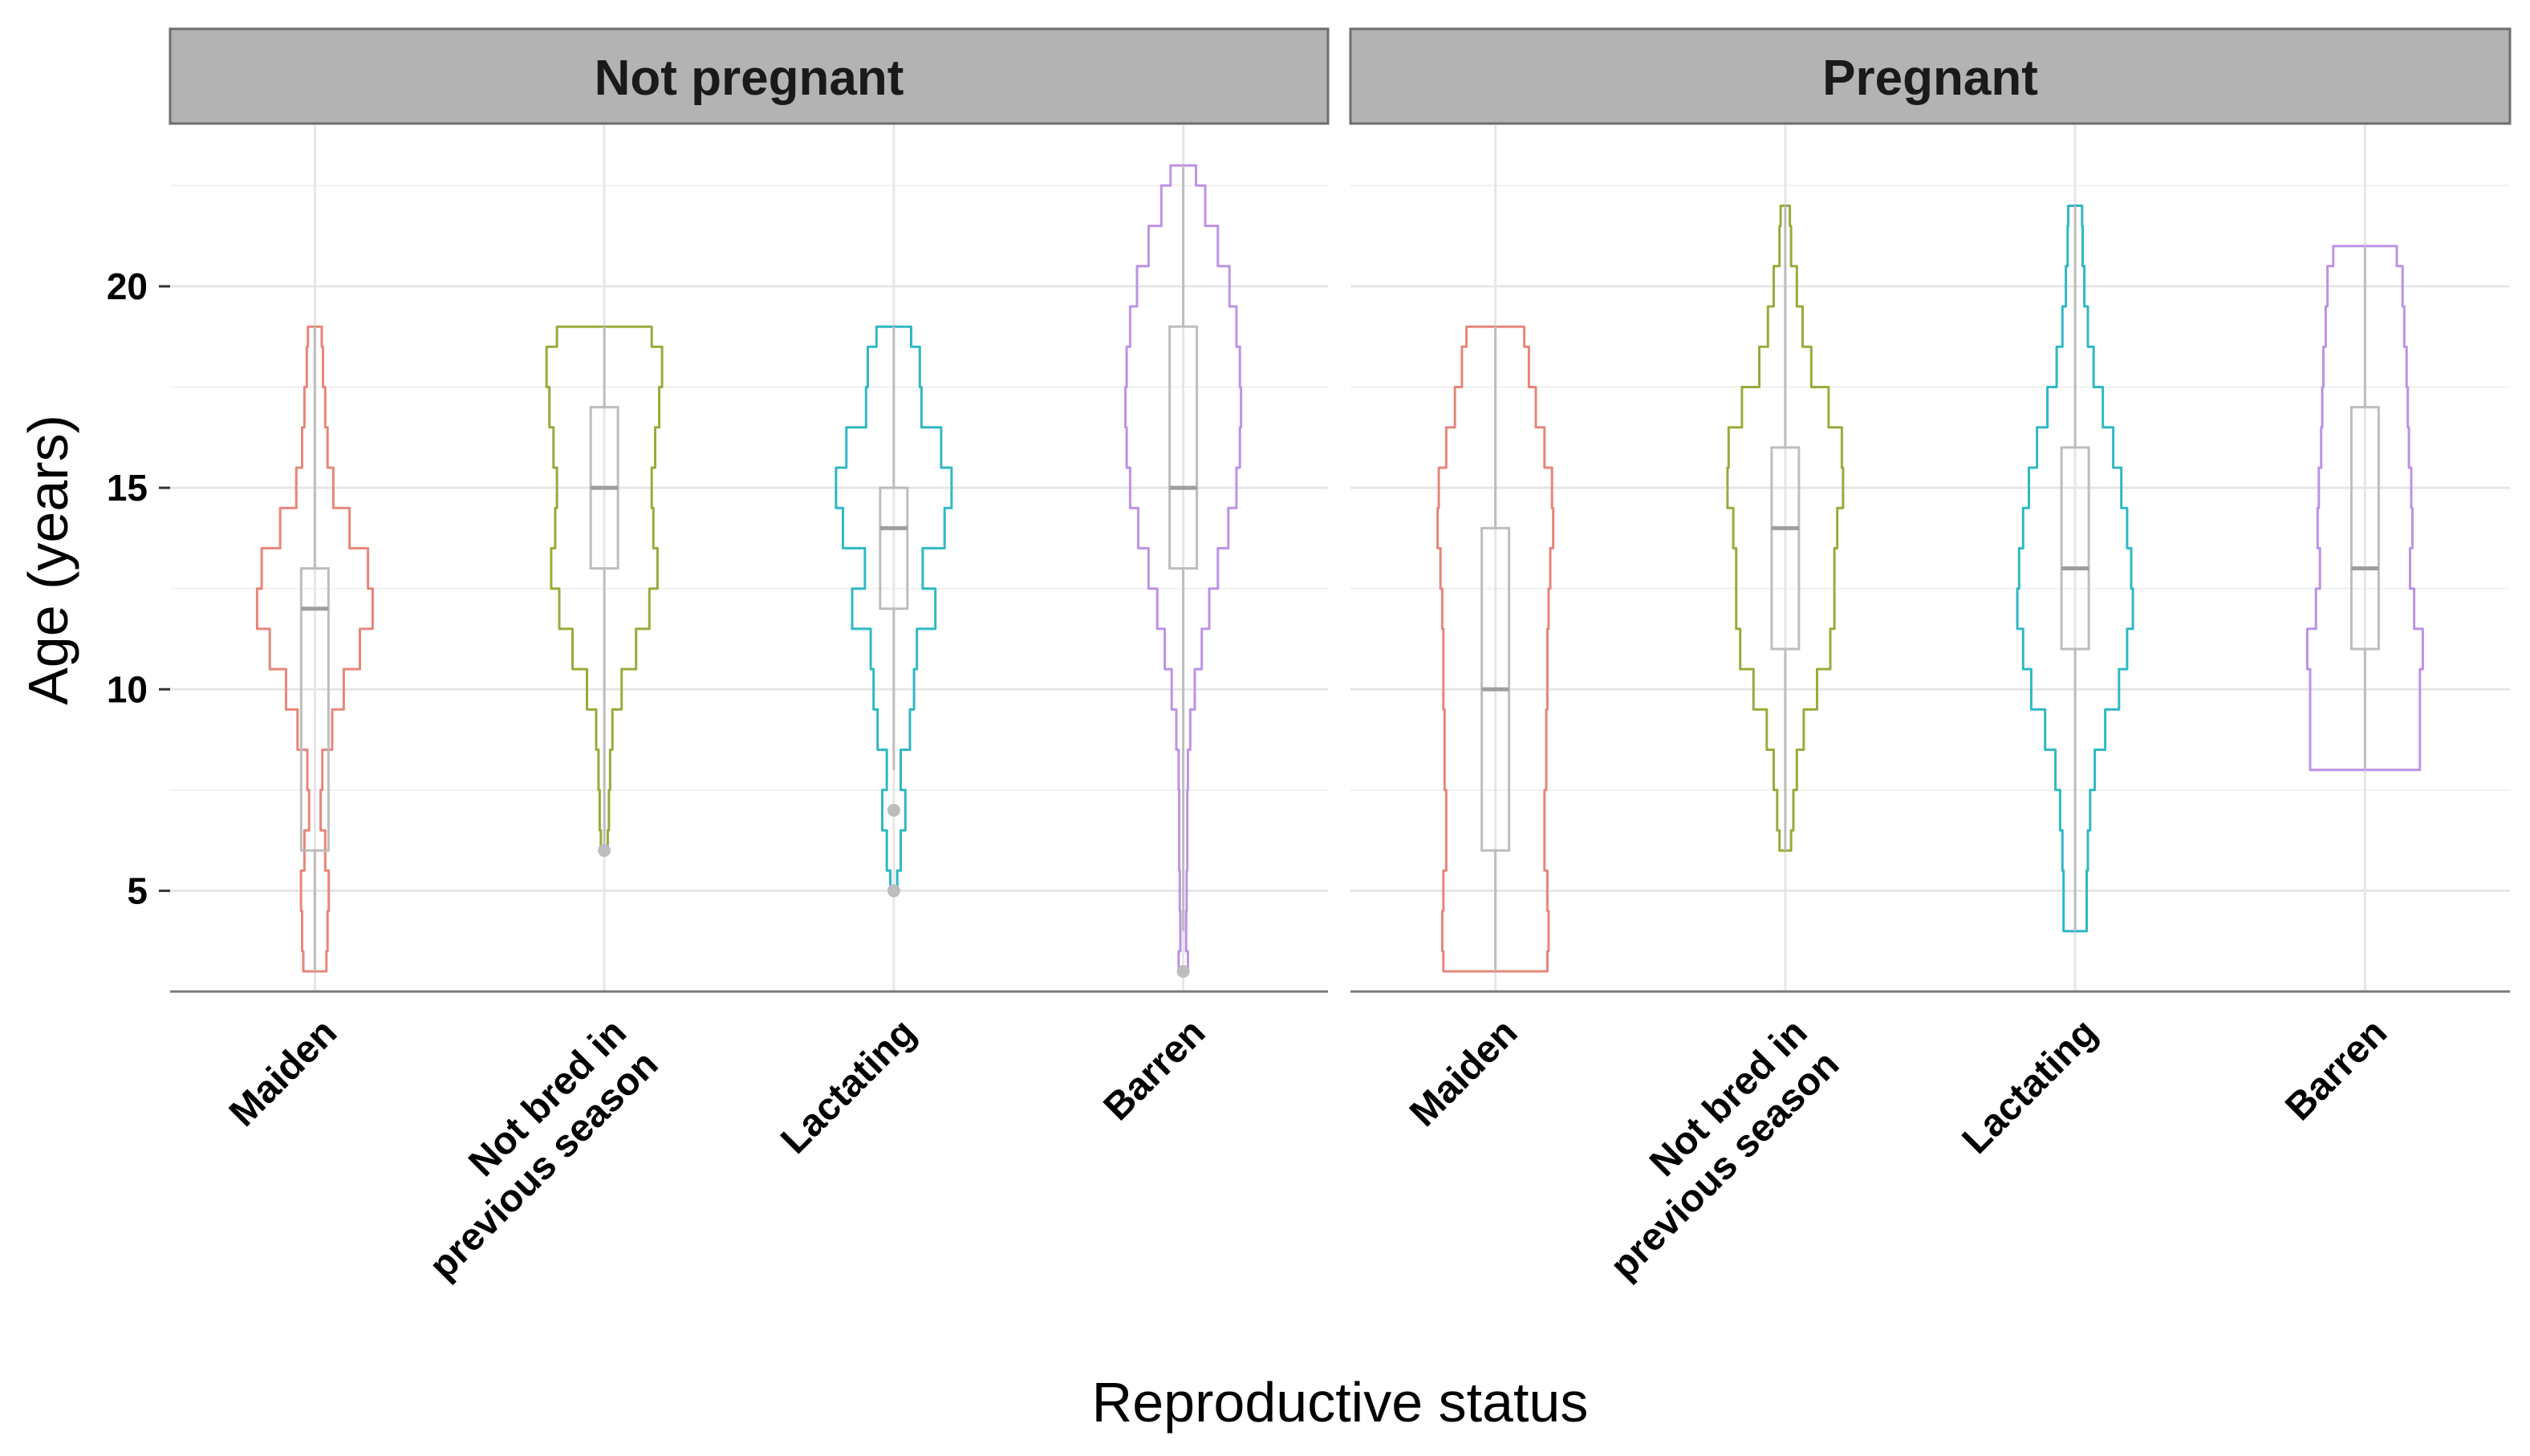 The height and width of the screenshot is (1456, 2530). What do you see at coordinates (127, 689) in the screenshot?
I see `y-tick-label: 10` at bounding box center [127, 689].